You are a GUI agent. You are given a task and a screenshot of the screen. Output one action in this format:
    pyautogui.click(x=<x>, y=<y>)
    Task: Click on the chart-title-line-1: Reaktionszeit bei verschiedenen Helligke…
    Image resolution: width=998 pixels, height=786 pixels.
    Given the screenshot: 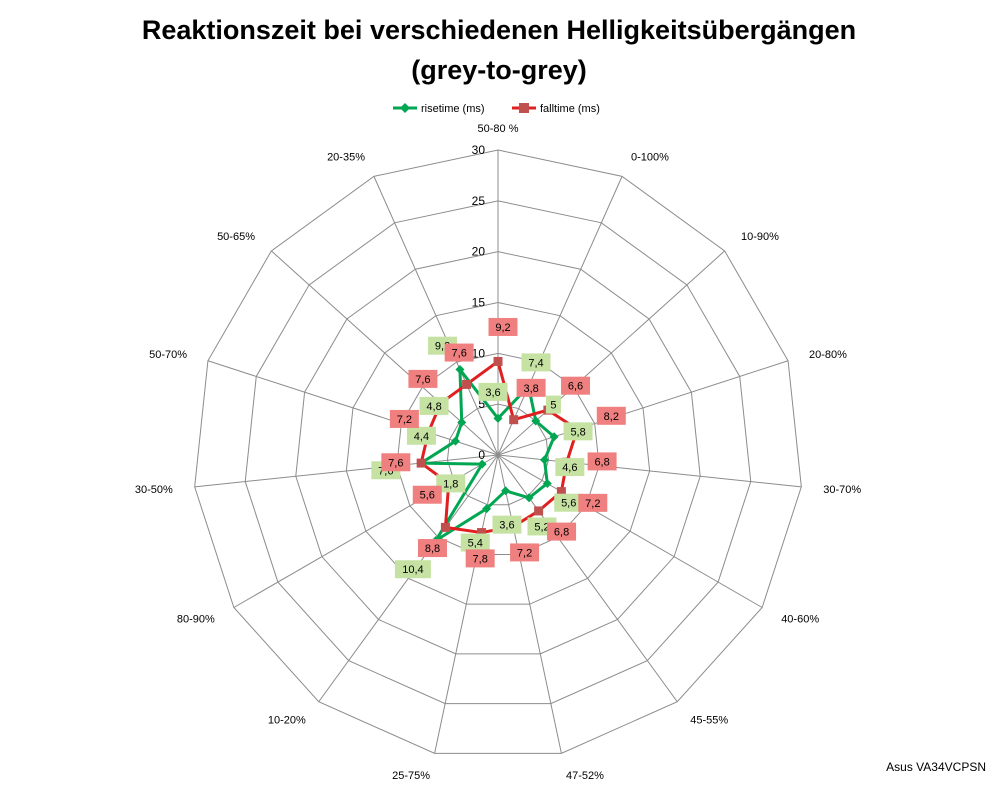 What is the action you would take?
    pyautogui.click(x=499, y=30)
    